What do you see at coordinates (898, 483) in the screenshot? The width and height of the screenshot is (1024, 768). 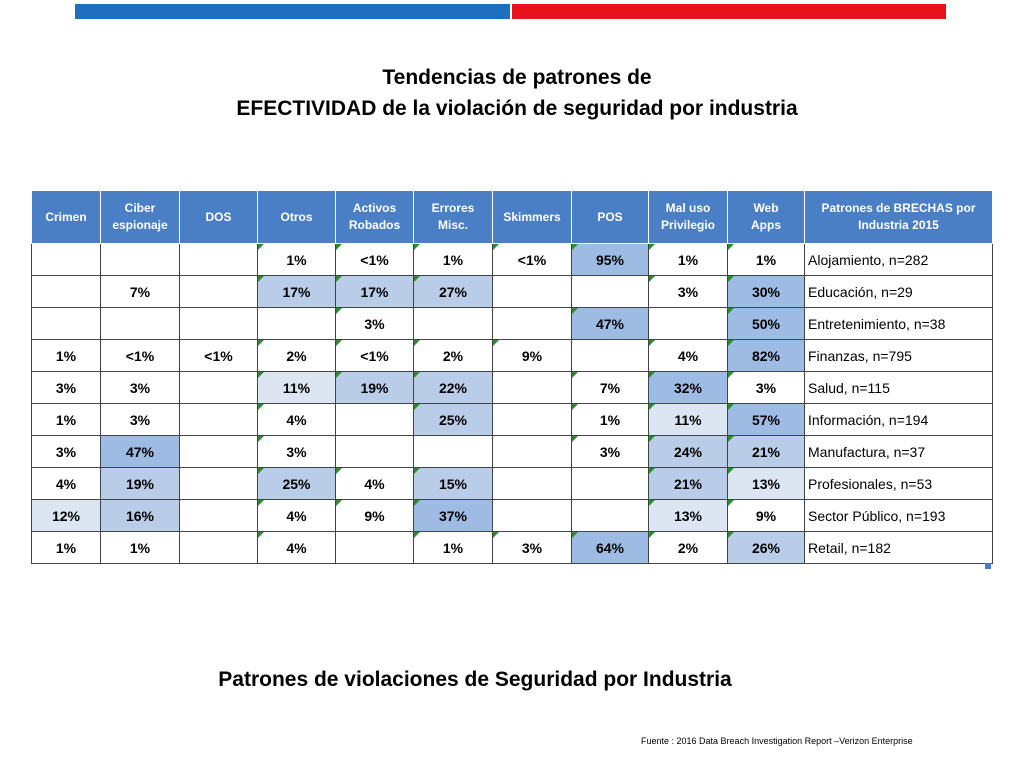 I see `industry-label: Profesionales, n=53` at bounding box center [898, 483].